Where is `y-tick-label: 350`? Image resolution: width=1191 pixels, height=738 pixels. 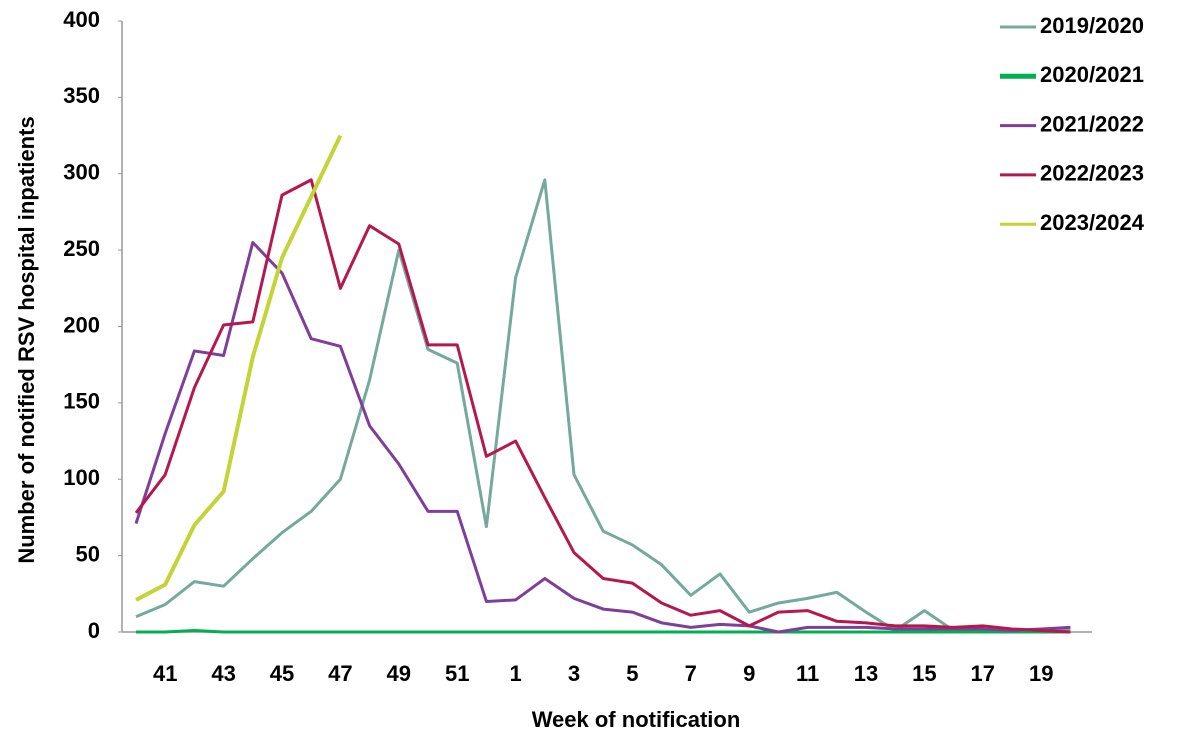
y-tick-label: 350 is located at coordinates (81, 95).